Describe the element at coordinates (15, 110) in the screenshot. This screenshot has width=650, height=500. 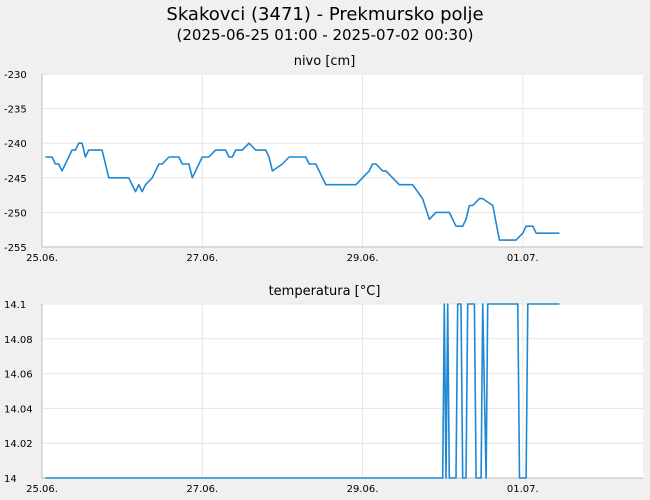
I see `nivo-y-tick-label: -235` at that location.